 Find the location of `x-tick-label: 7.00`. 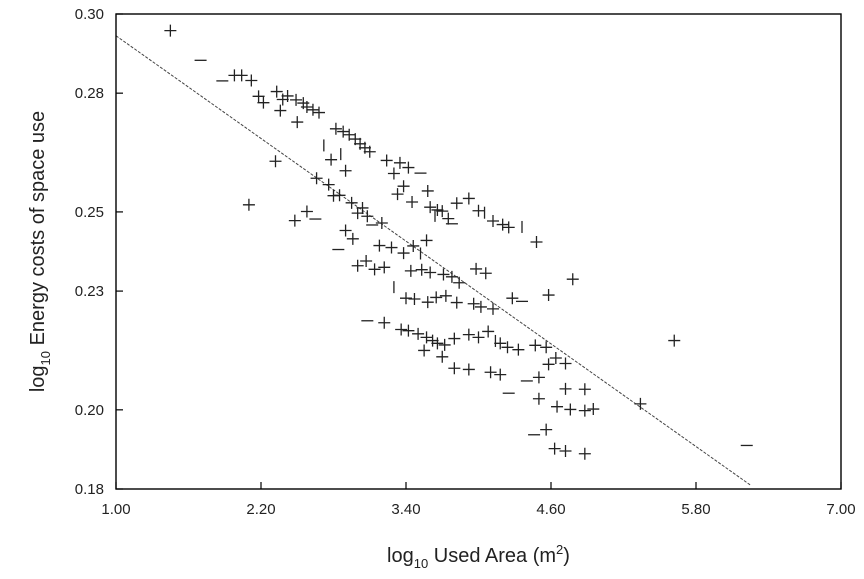

x-tick-label: 7.00 is located at coordinates (840, 509).